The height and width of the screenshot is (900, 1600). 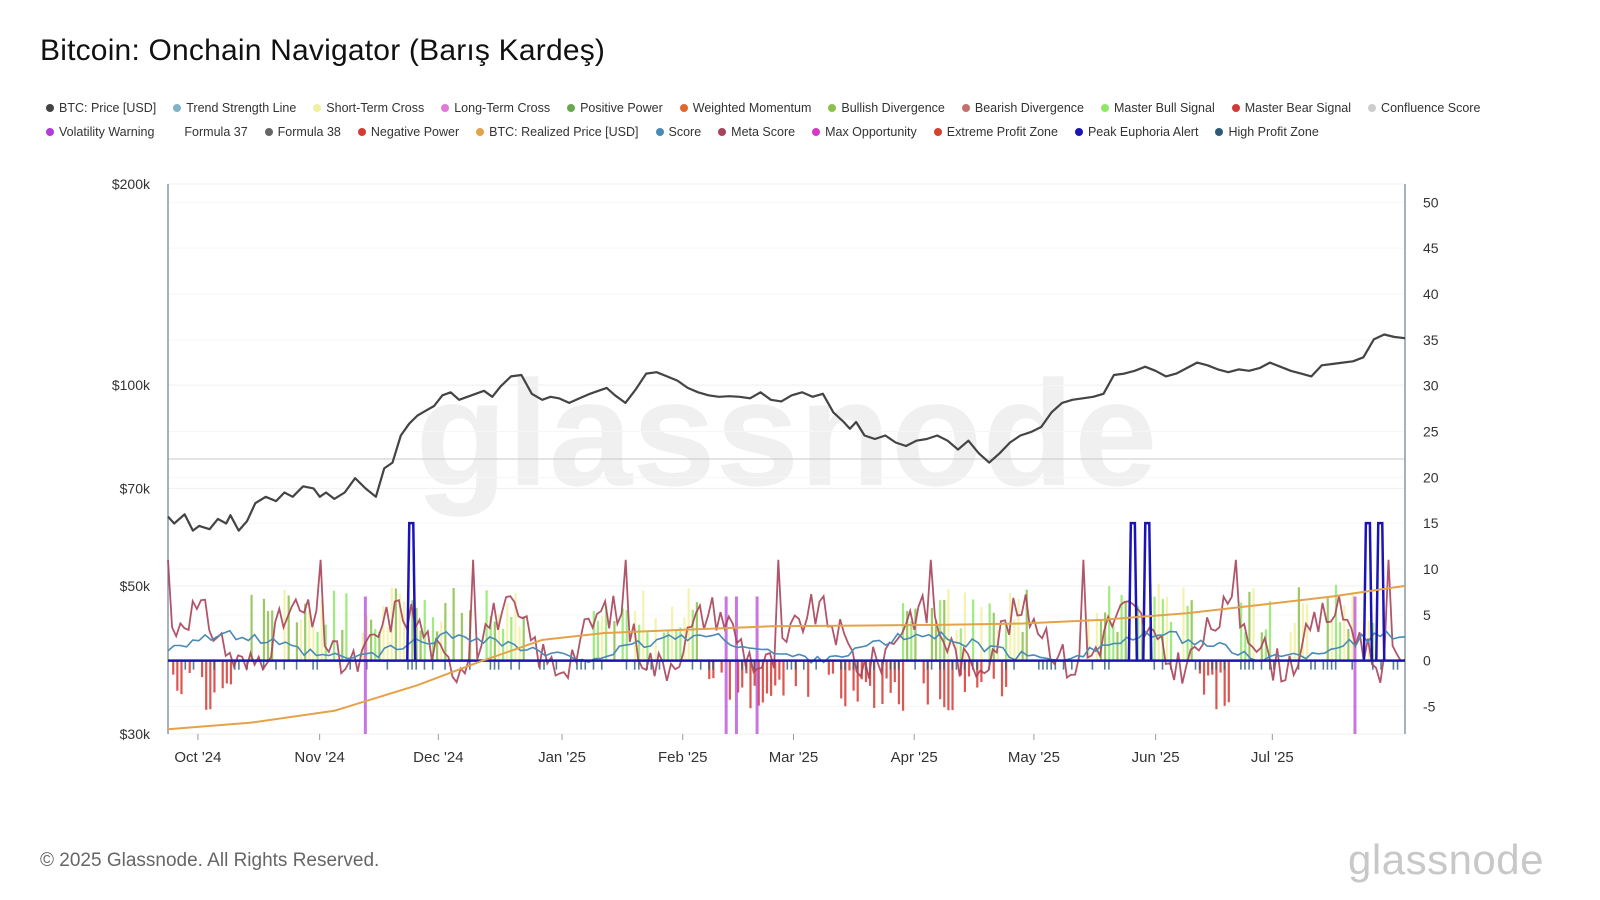 I want to click on watermark-text: glassnode, so click(x=787, y=433).